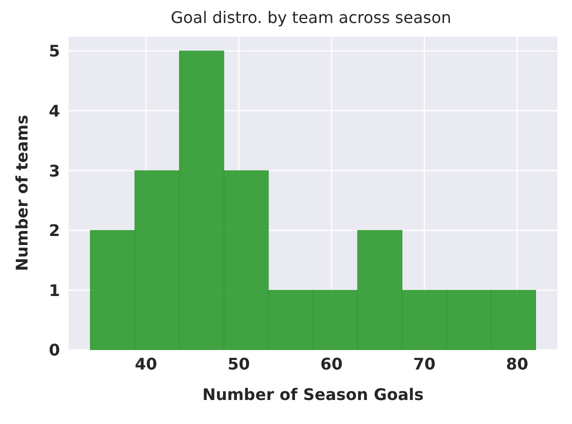  I want to click on y-tick-label: 2, so click(54, 230).